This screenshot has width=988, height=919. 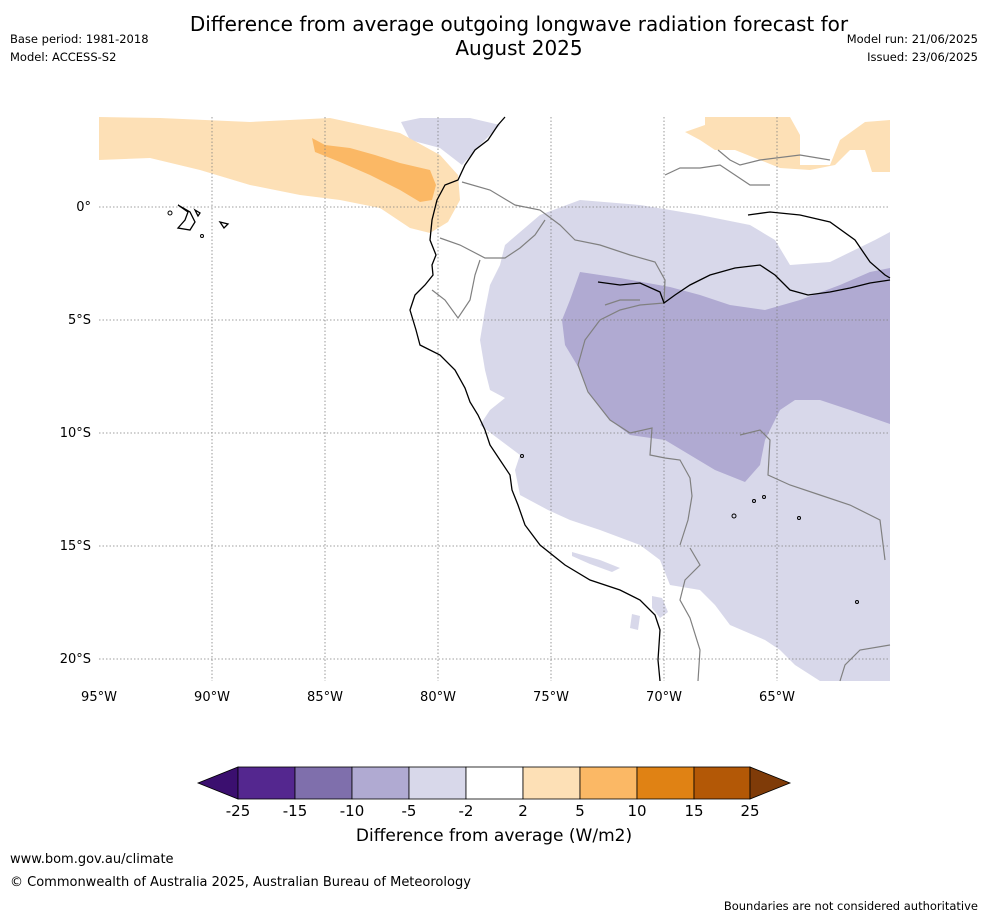 I want to click on colorbar-tick-label: 10, so click(x=636, y=811).